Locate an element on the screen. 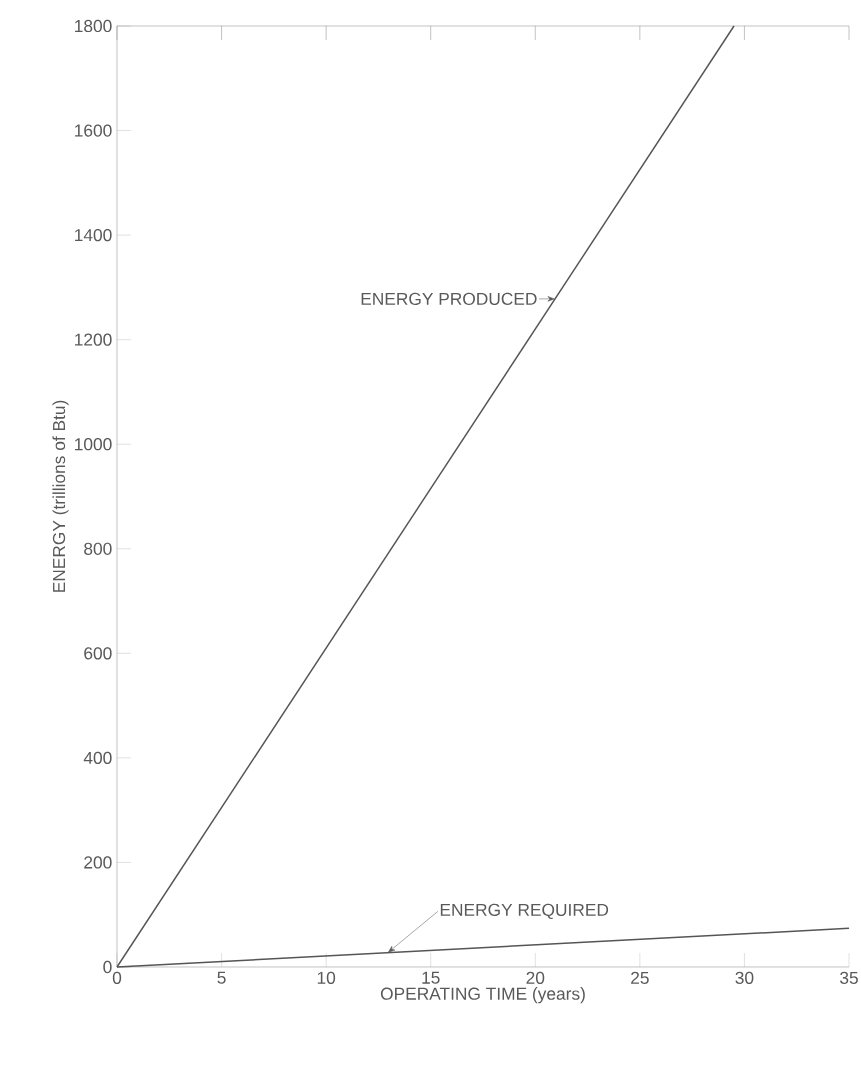 This screenshot has width=861, height=1080. x-tick-label: 15 is located at coordinates (431, 977).